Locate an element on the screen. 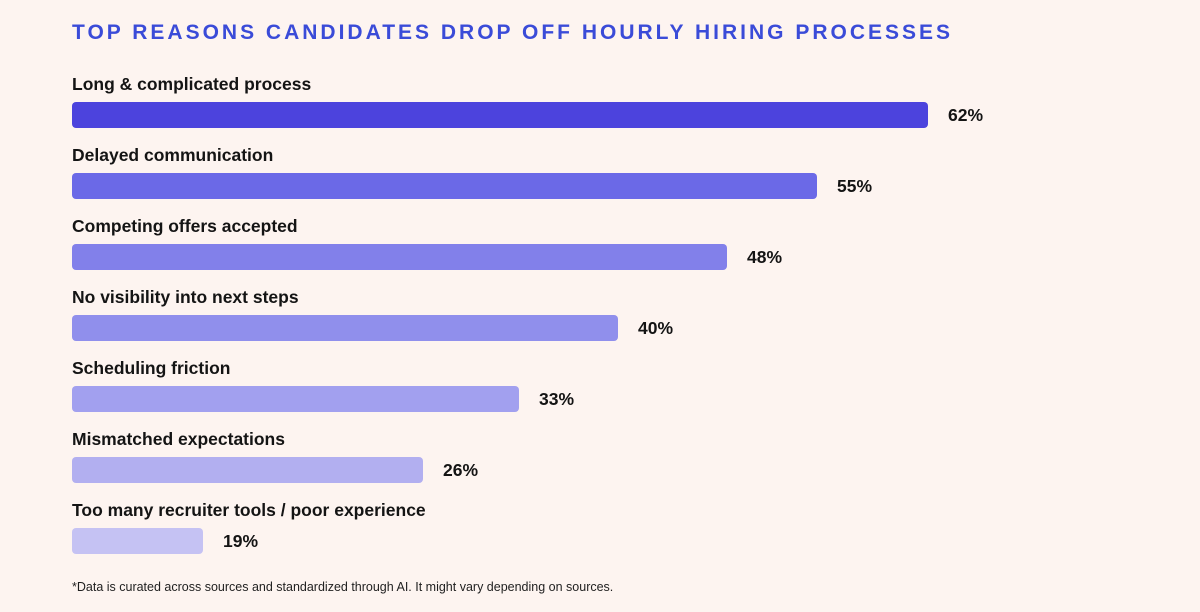 This screenshot has width=1200, height=612. value-label: 33% is located at coordinates (557, 398).